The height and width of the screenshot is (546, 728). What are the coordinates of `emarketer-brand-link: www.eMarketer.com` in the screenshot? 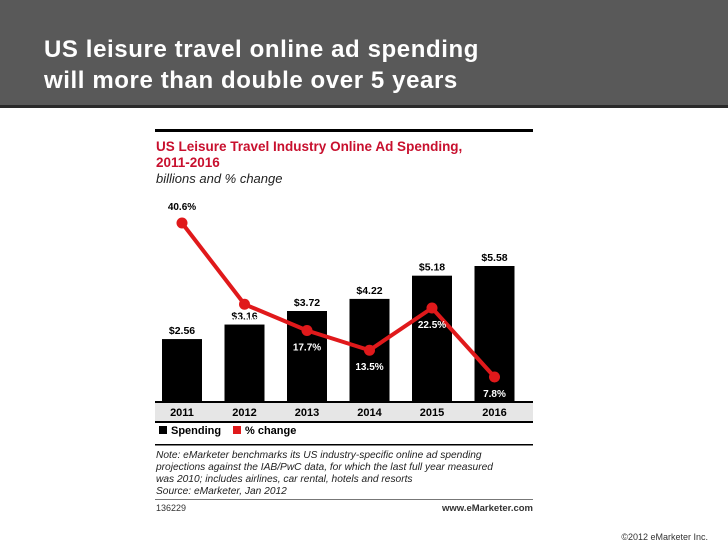 It's located at (487, 508).